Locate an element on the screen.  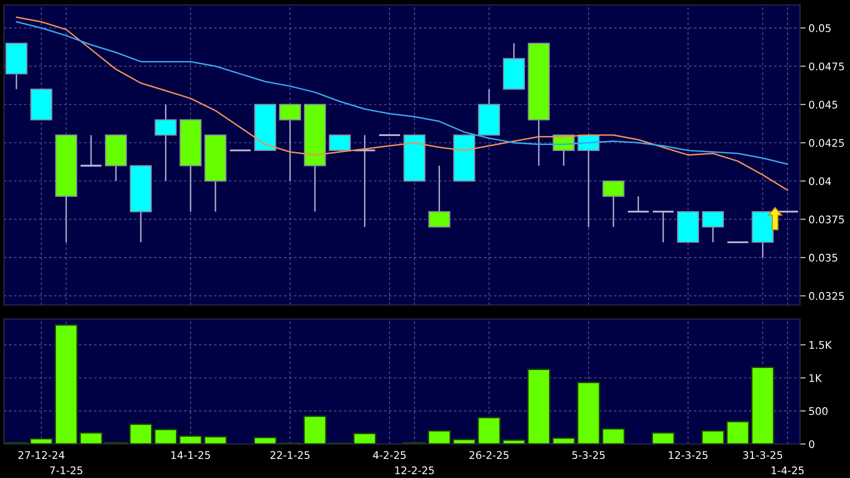
y-tick-label: 0.04 is located at coordinates (820, 181).